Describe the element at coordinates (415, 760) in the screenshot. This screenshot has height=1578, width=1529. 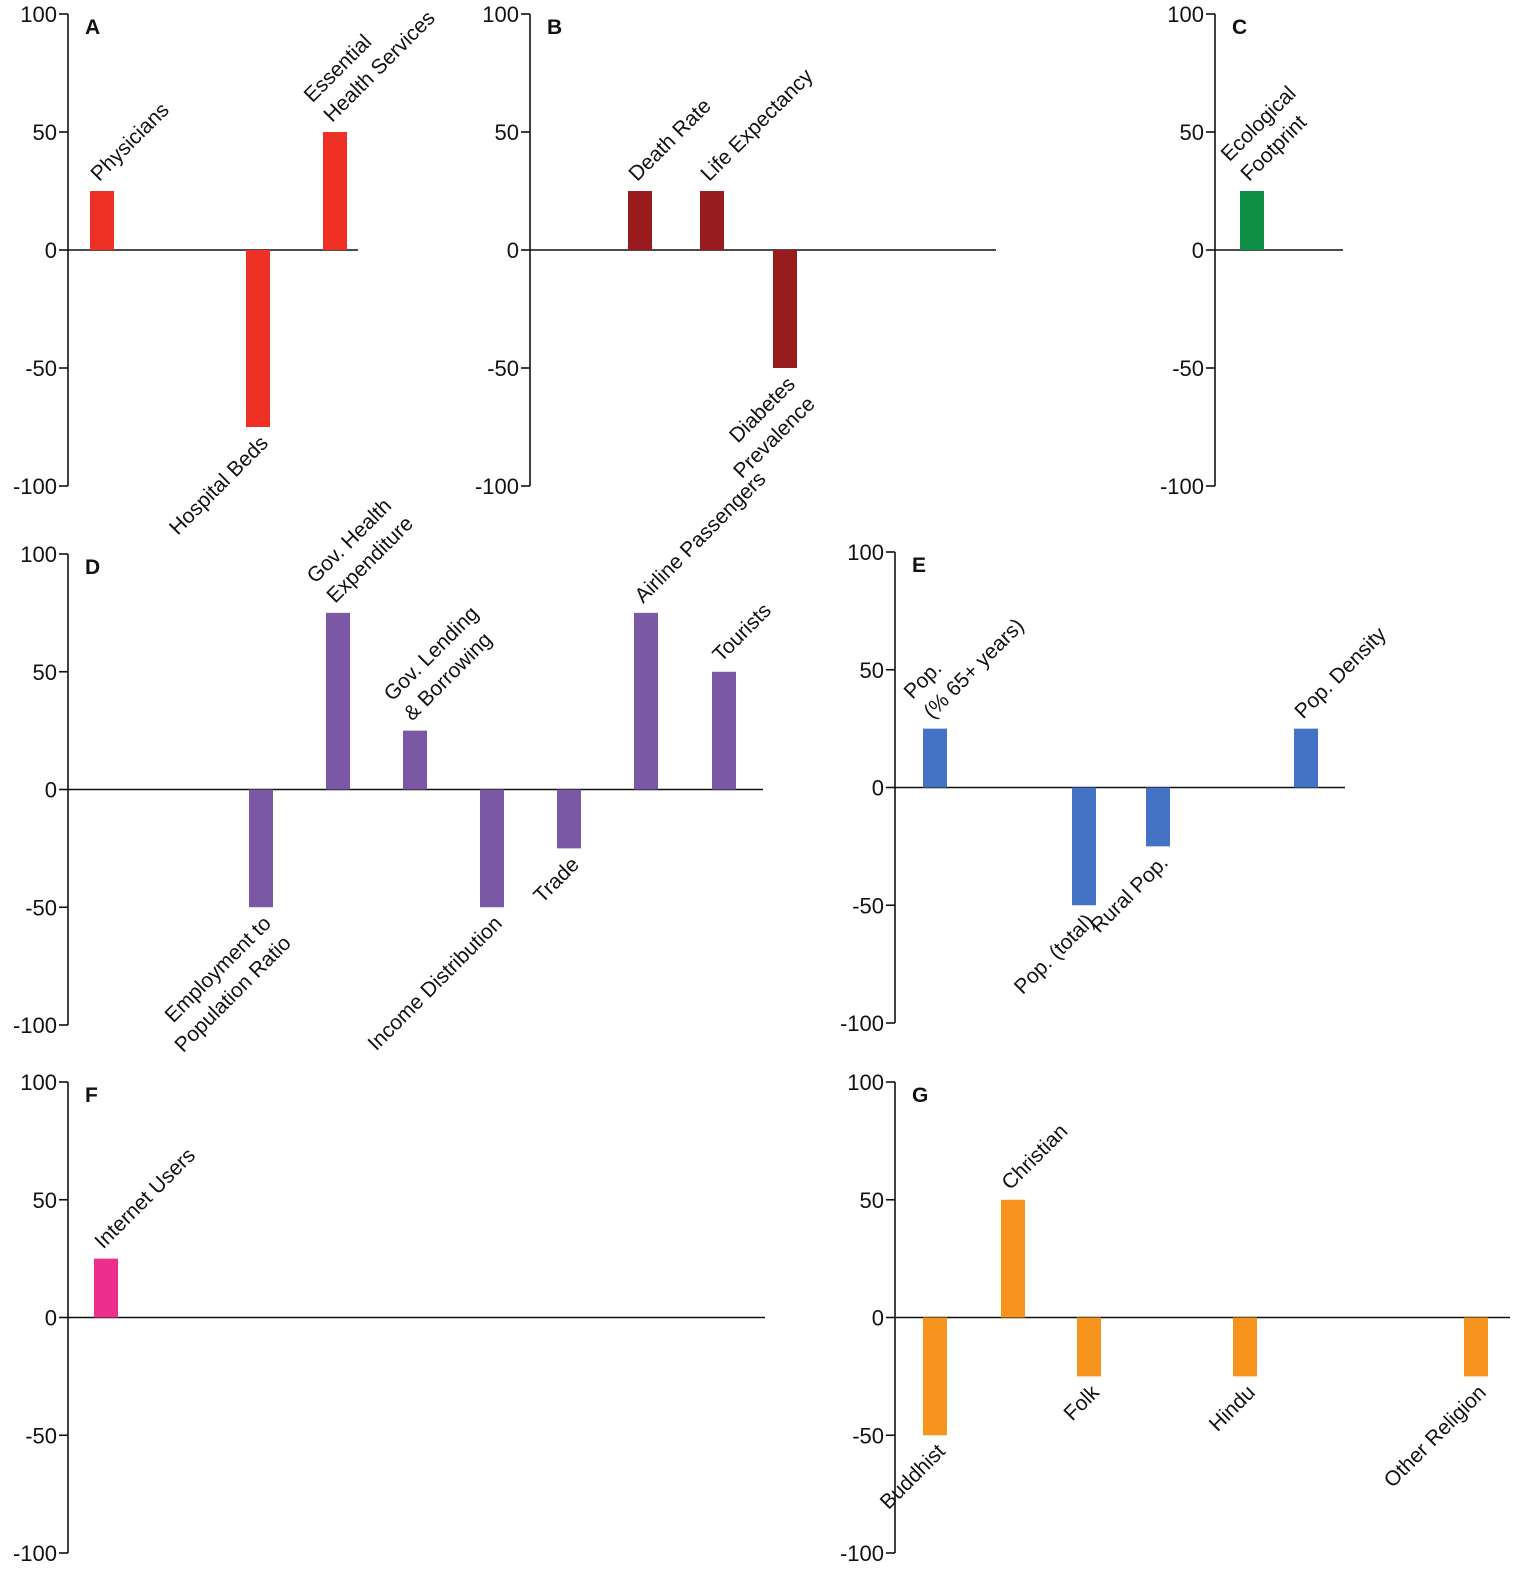
I see `bar-gov-lending-borrowing` at that location.